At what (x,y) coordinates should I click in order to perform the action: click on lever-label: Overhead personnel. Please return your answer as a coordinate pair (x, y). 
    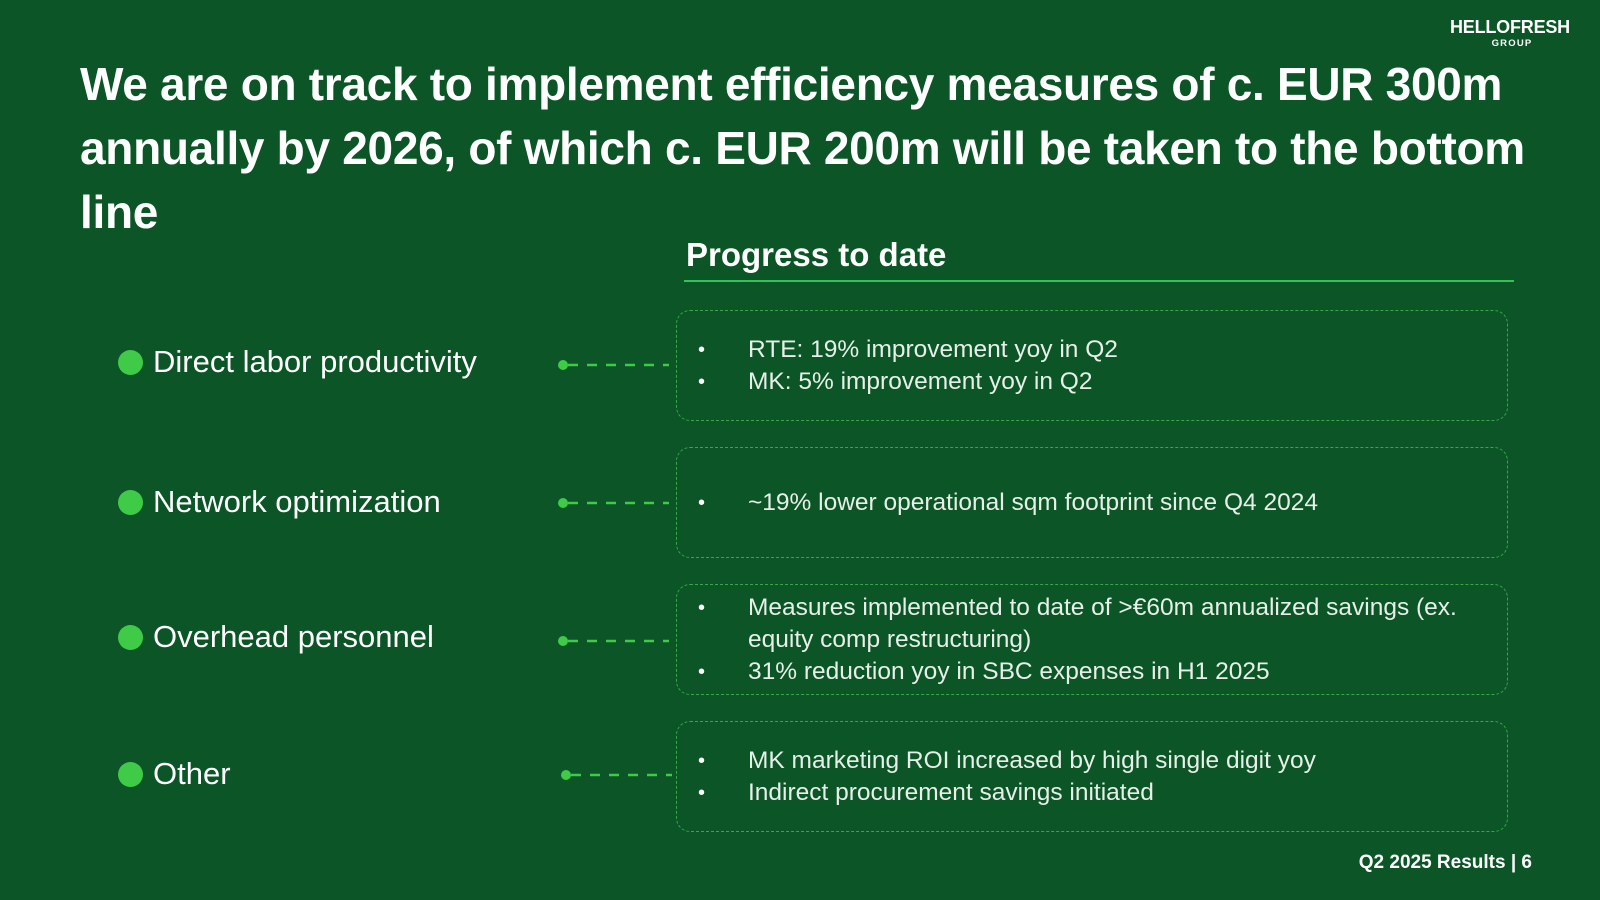
    Looking at the image, I should click on (293, 636).